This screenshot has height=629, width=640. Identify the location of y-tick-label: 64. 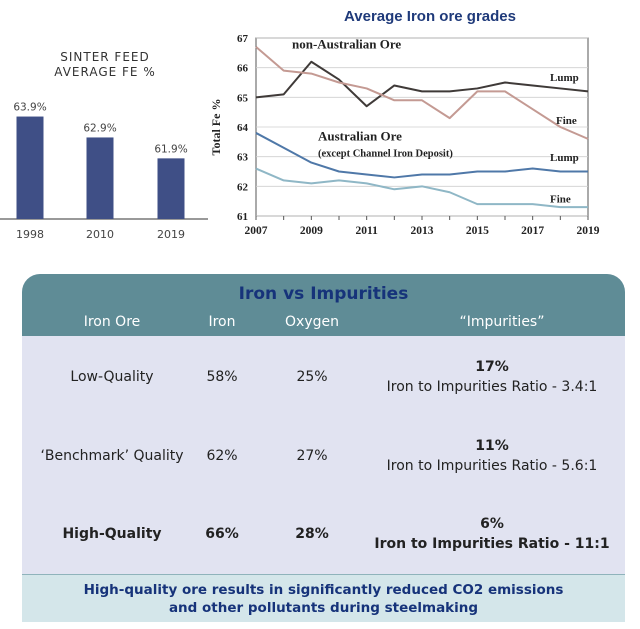
(243, 128).